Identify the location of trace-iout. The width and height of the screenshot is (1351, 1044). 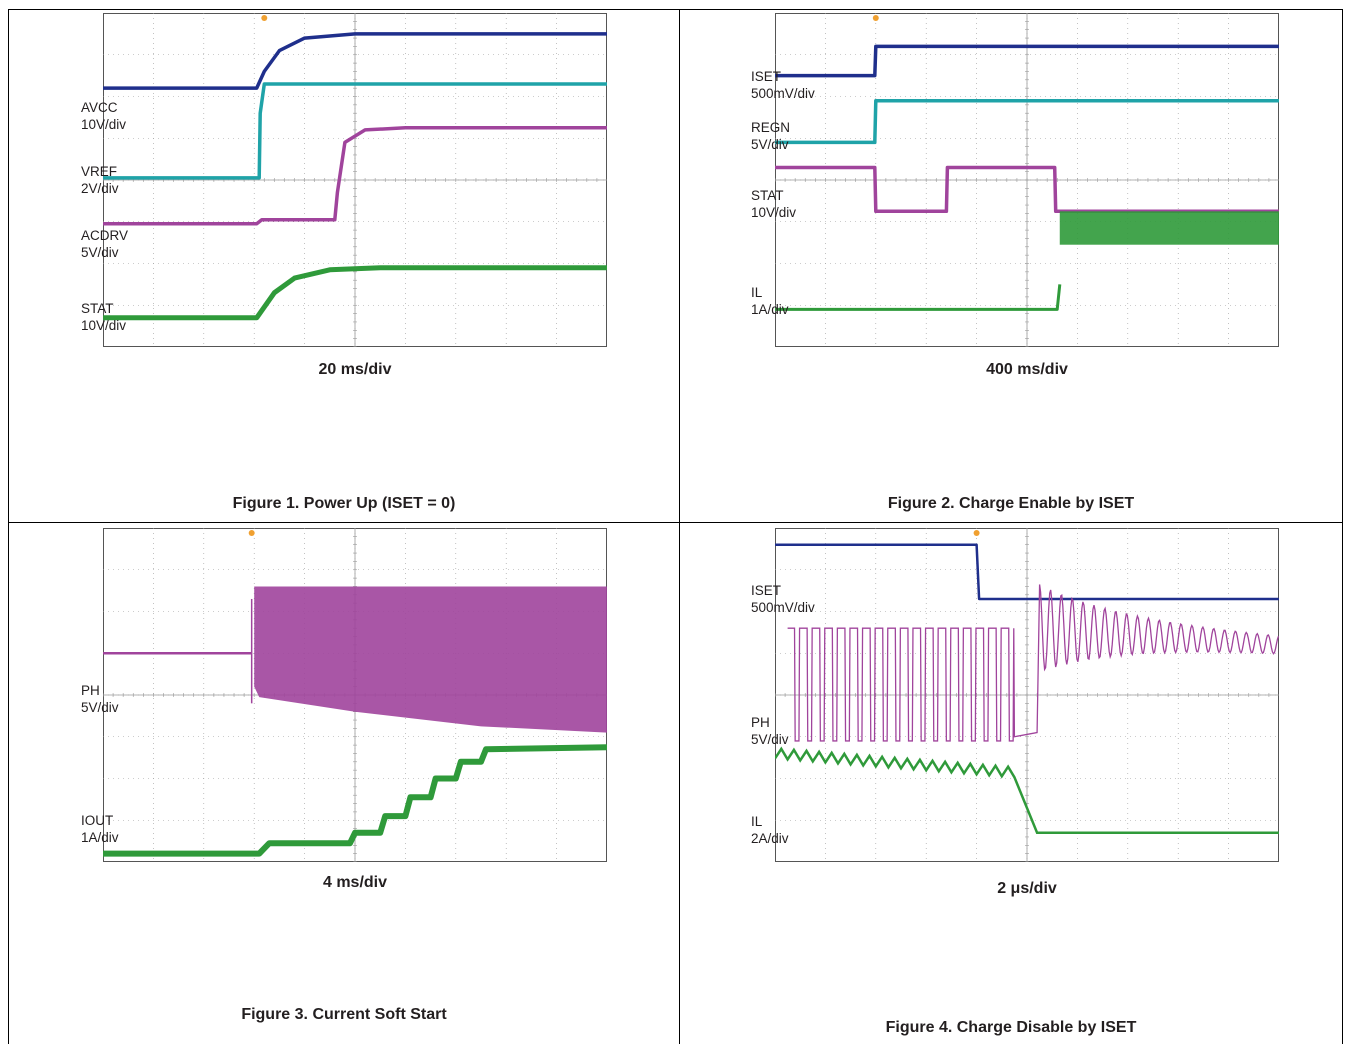
(355, 800).